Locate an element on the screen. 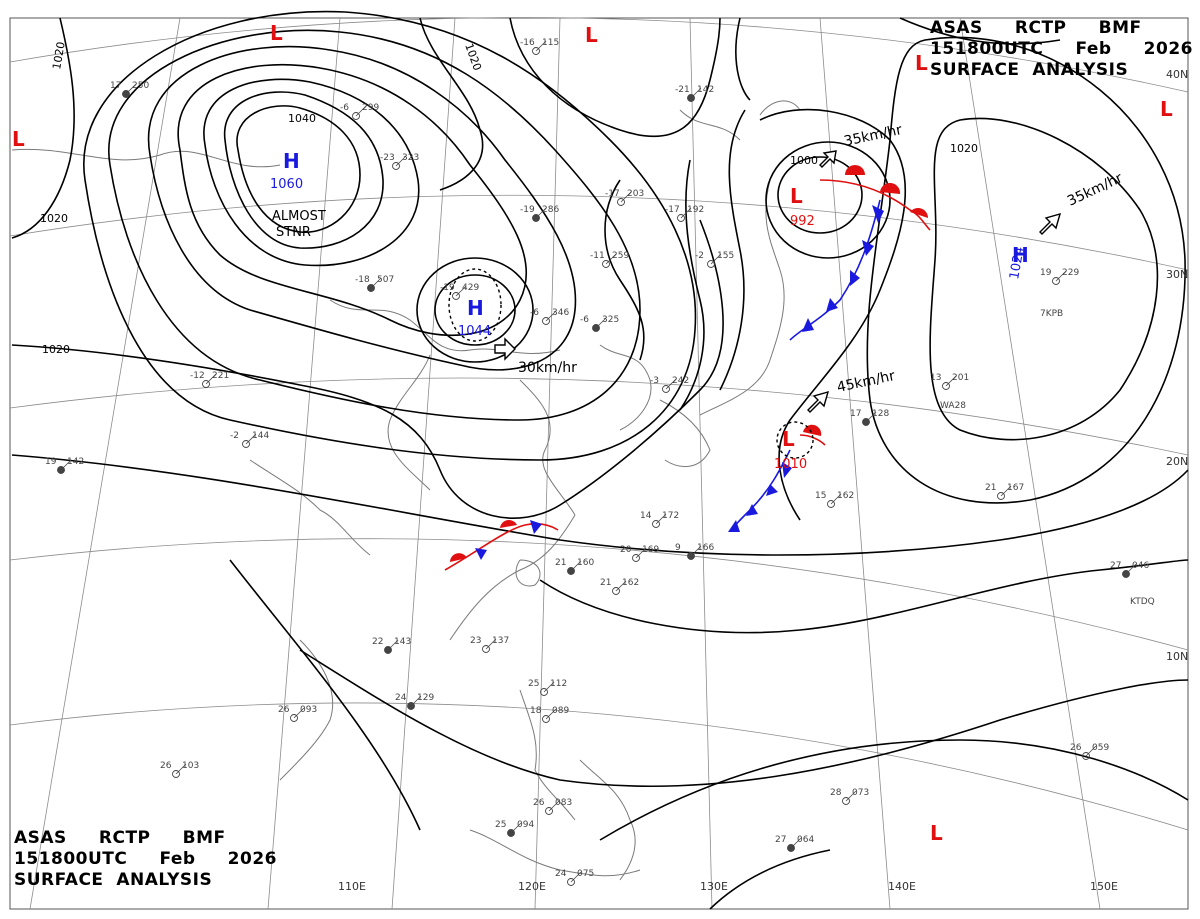 The width and height of the screenshot is (1200, 919). station-temp: -6 is located at coordinates (344, 108).